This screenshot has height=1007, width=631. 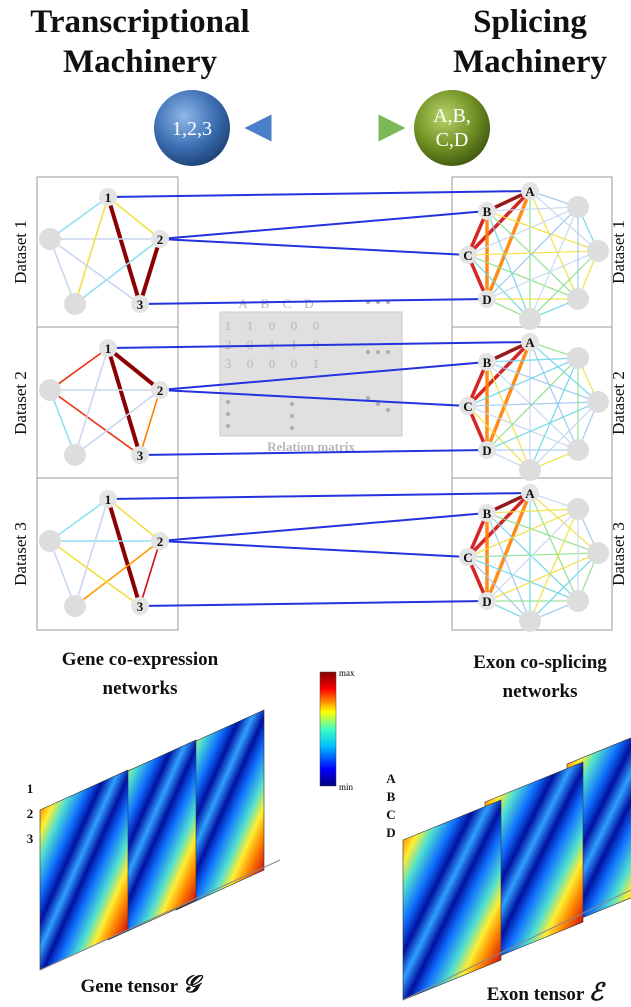 I want to click on tensor-row: 3, so click(x=30, y=838).